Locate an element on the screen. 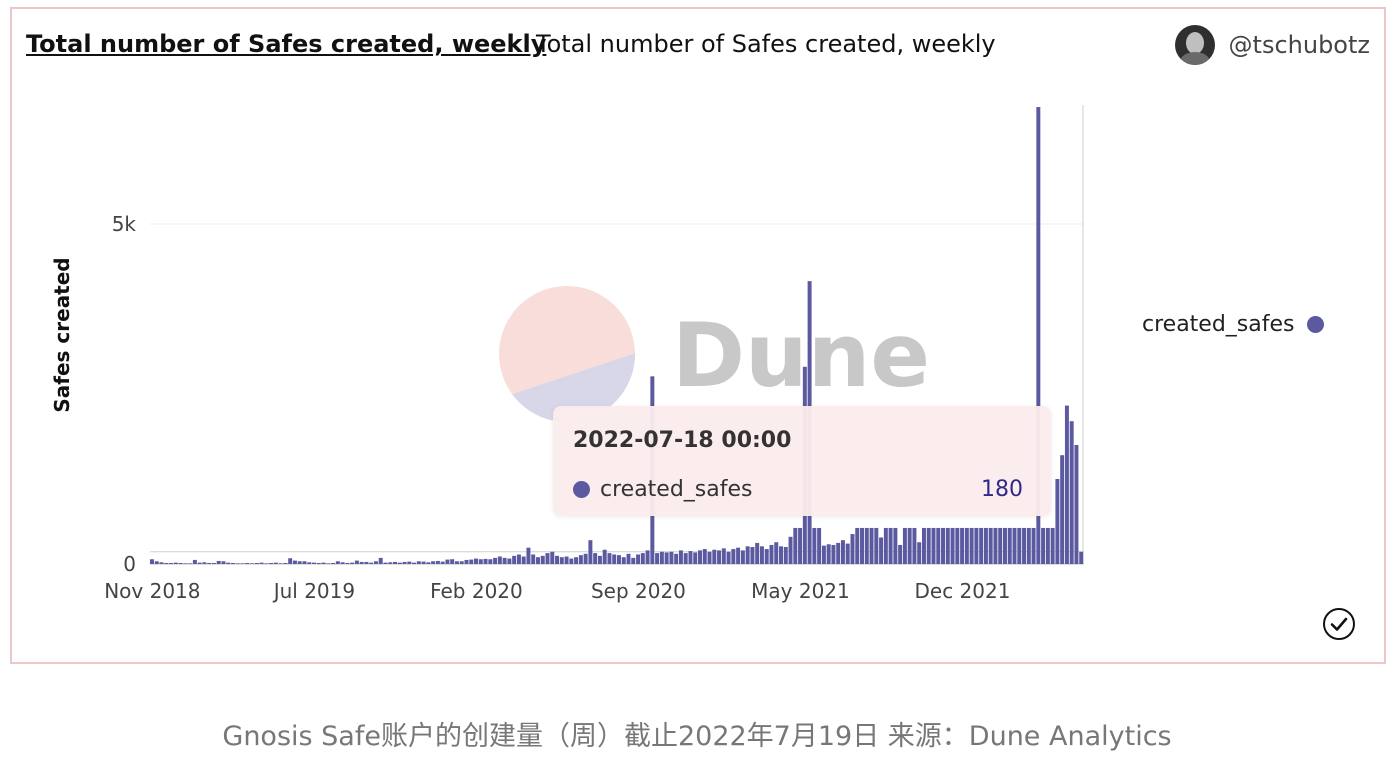 This screenshot has height=769, width=1394. chart-title-link: Total number of Safes created, weekly is located at coordinates (286, 44).